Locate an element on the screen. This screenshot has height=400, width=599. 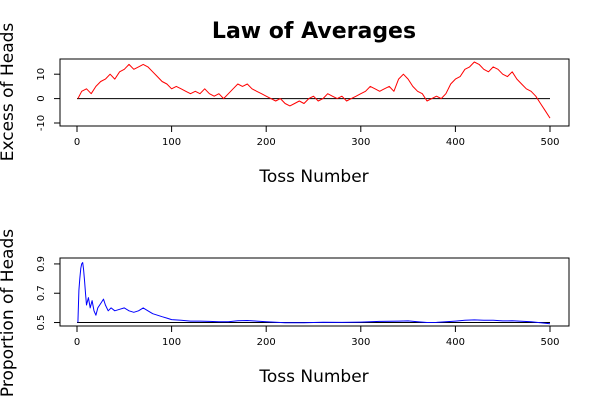
proportion-x-tick-label: 400 is located at coordinates (455, 342).